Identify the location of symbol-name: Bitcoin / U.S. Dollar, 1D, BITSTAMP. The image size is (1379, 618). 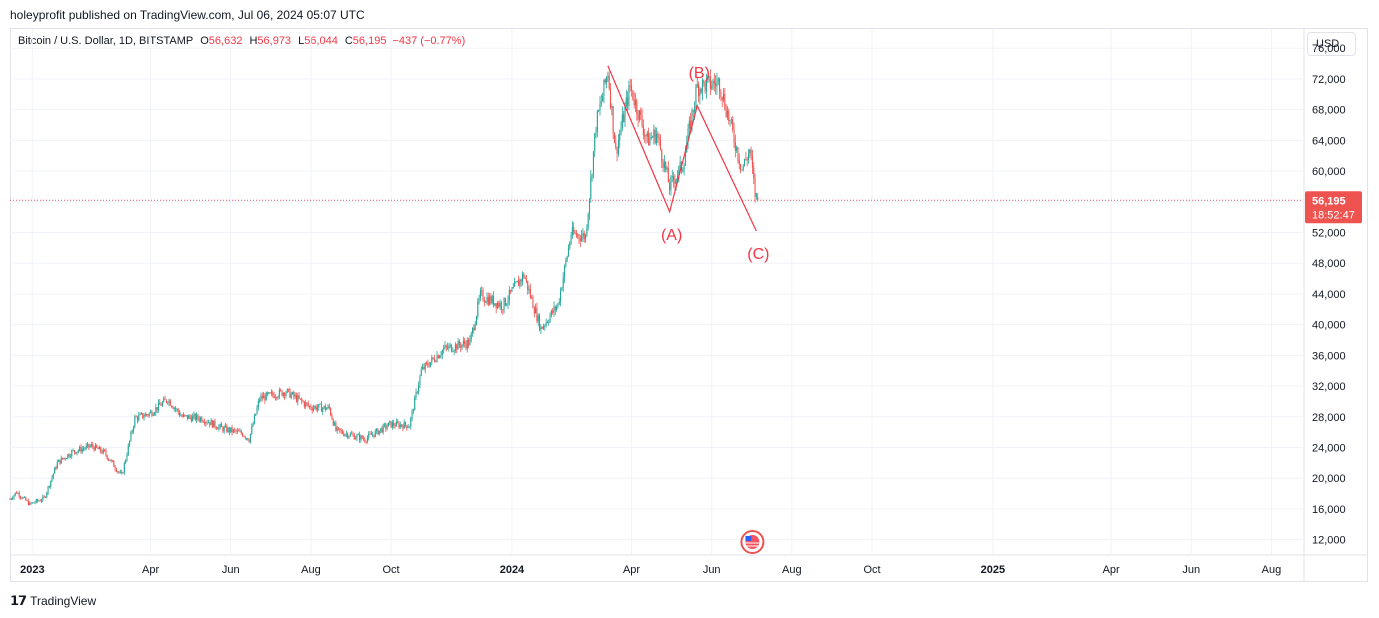
(106, 41).